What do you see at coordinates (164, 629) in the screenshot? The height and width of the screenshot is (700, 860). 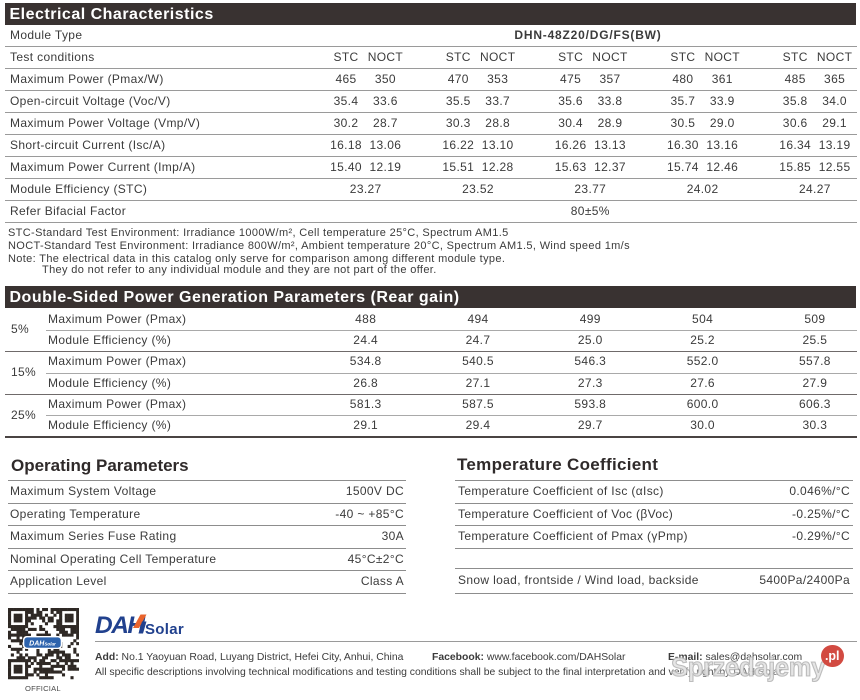 I see `svg-text: Solar` at bounding box center [164, 629].